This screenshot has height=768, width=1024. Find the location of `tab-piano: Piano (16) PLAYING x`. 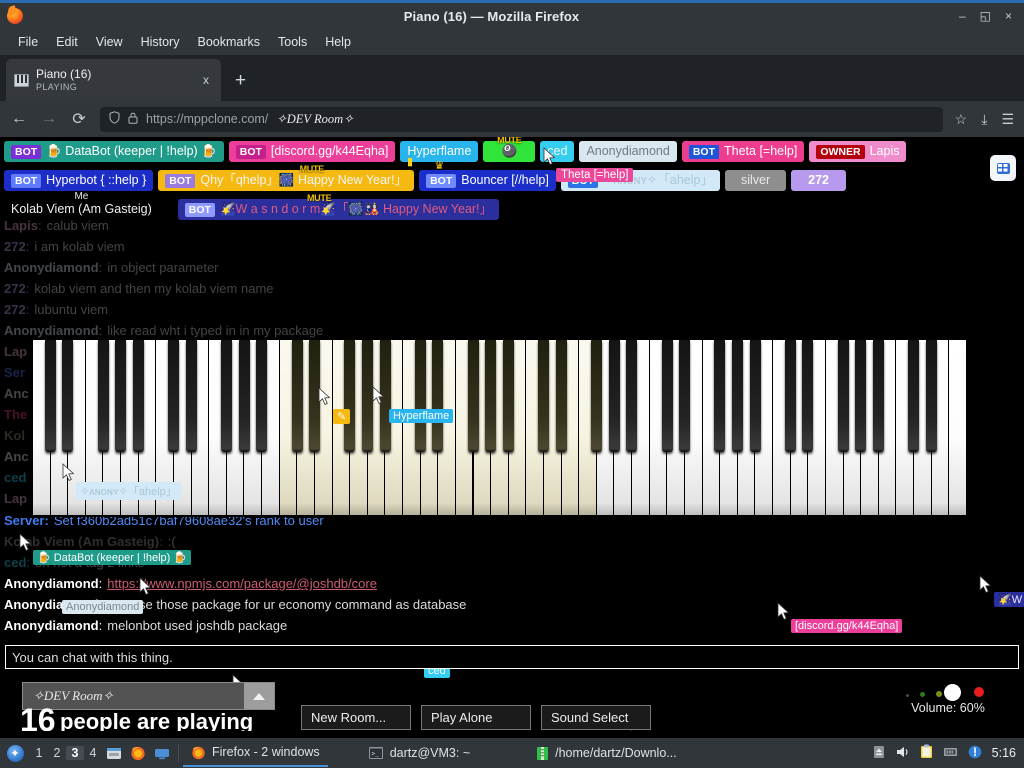

tab-piano: Piano (16) PLAYING x is located at coordinates (113, 80).